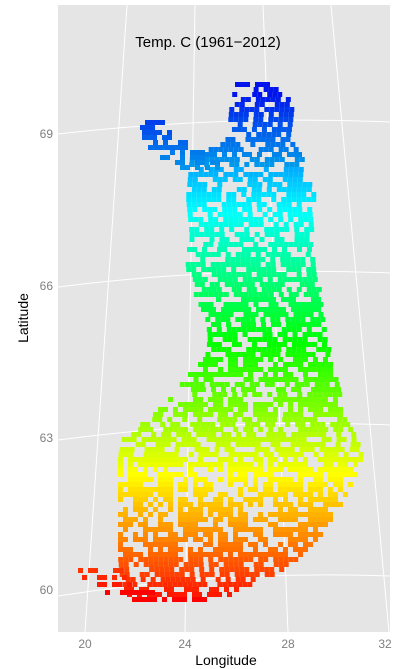  I want to click on x-tick-28: 28, so click(288, 644).